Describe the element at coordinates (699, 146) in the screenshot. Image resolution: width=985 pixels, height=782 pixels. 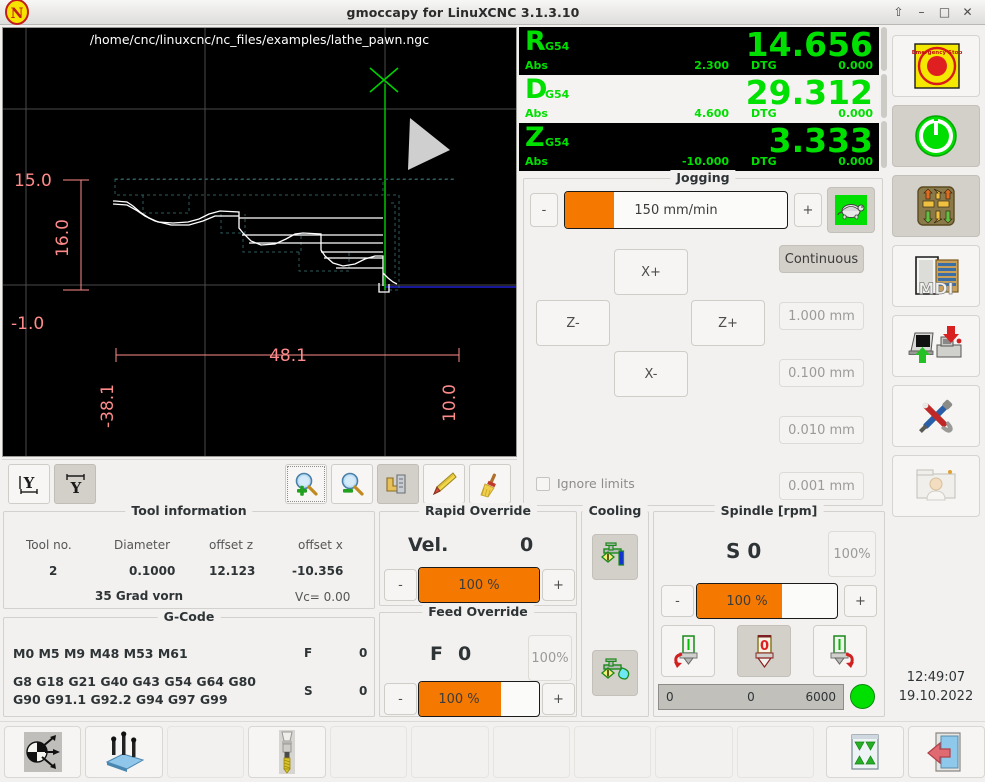
I see `dro-row-z: Z G54 3.333 Abs -10.000 DTG 0.000` at that location.